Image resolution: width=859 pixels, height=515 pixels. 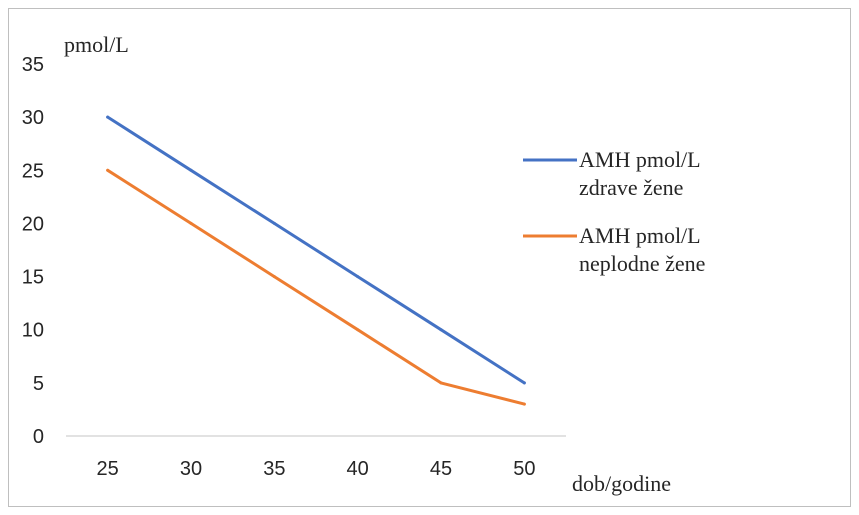 I want to click on x-axis-title: dob/godine, so click(x=621, y=483).